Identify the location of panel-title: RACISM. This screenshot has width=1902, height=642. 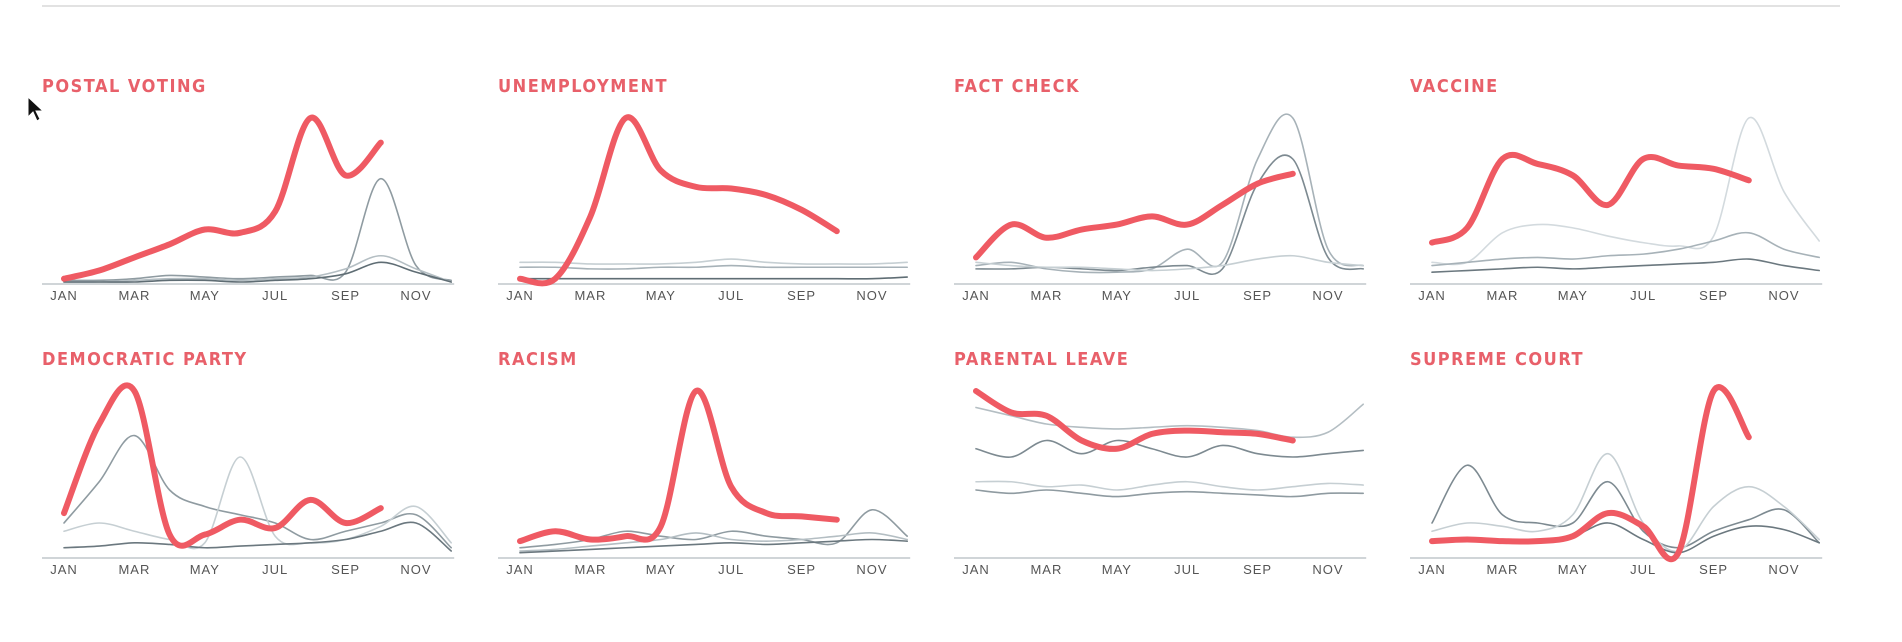
(538, 359).